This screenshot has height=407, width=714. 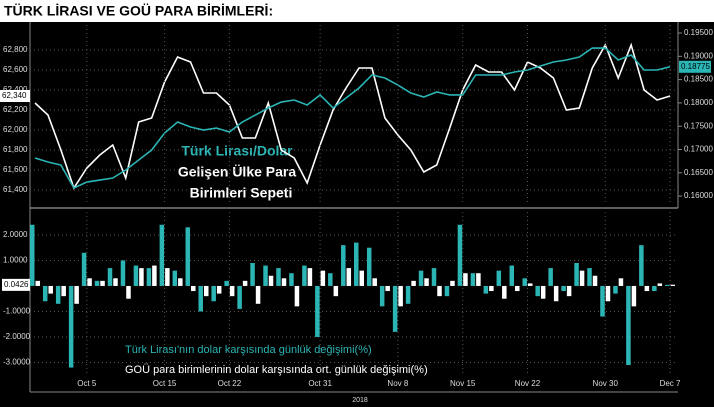 What do you see at coordinates (320, 383) in the screenshot?
I see `x-tick-label: Oct 31` at bounding box center [320, 383].